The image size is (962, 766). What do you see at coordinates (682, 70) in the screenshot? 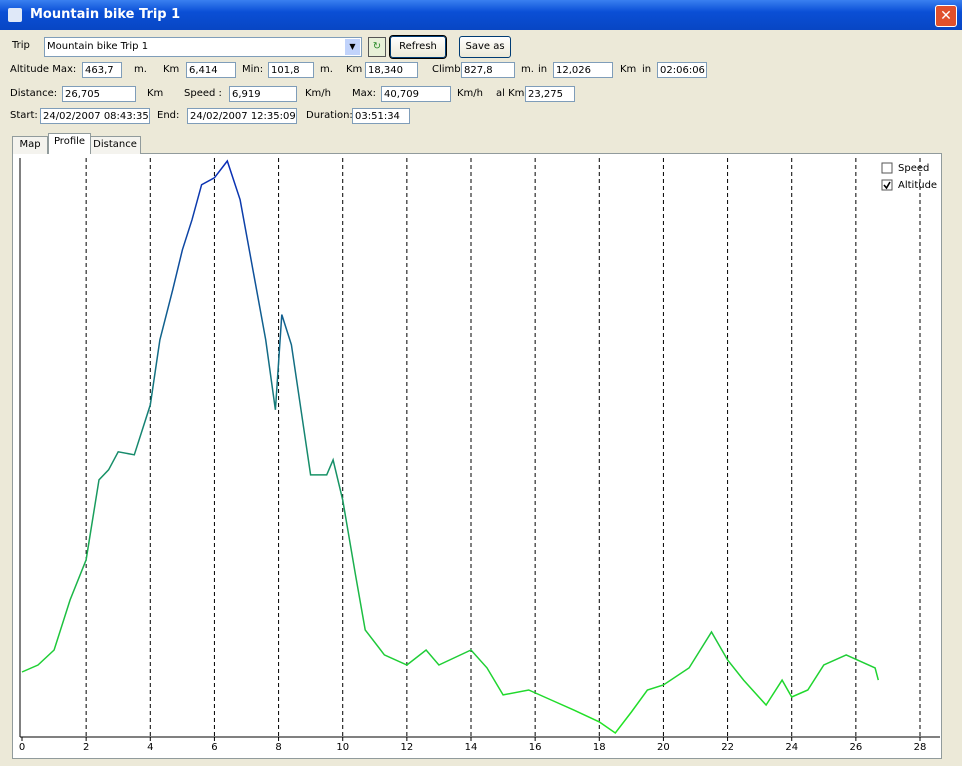
I see `text-field: 02:06:06` at bounding box center [682, 70].